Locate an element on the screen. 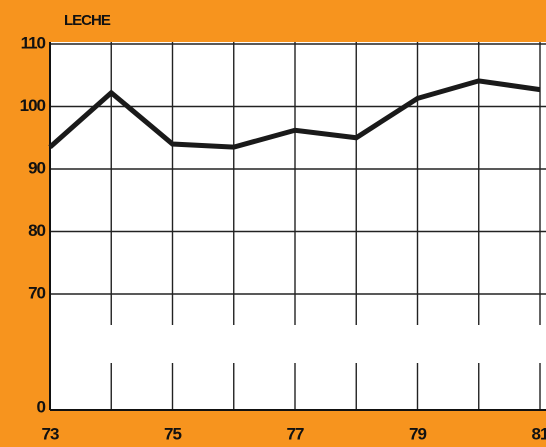  x-tick-label: 79 is located at coordinates (417, 433).